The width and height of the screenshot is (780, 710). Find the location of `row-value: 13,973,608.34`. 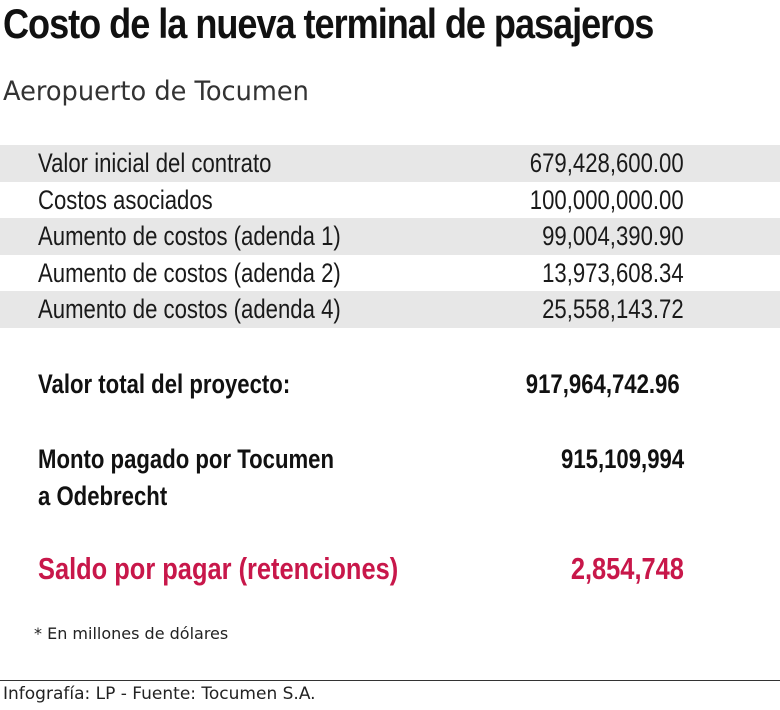

row-value: 13,973,608.34 is located at coordinates (613, 272).